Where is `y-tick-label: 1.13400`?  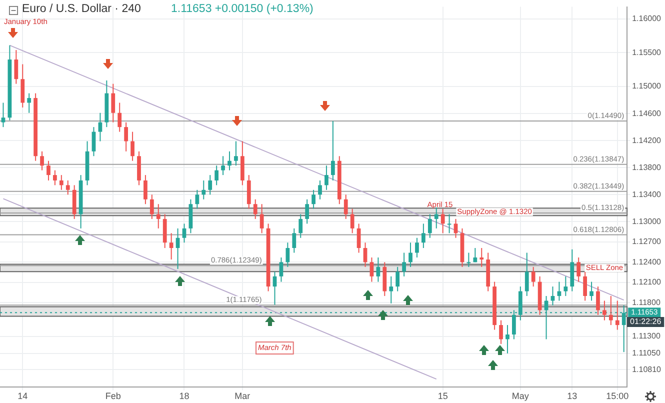
y-tick-label: 1.13400 is located at coordinates (647, 194).